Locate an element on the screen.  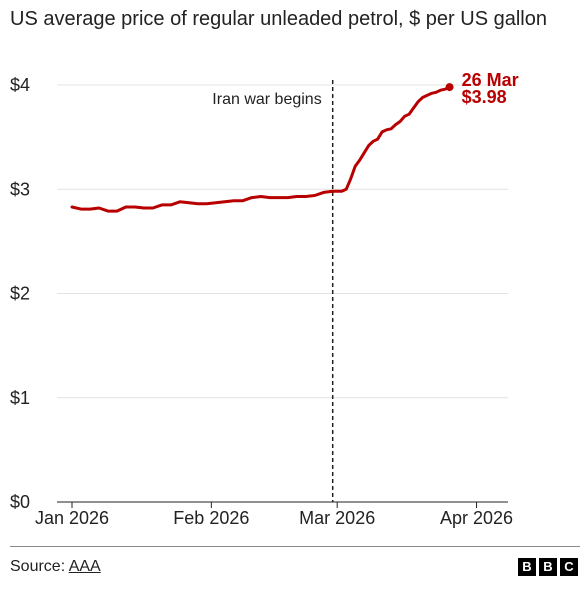
source-link: AAA is located at coordinates (84, 566).